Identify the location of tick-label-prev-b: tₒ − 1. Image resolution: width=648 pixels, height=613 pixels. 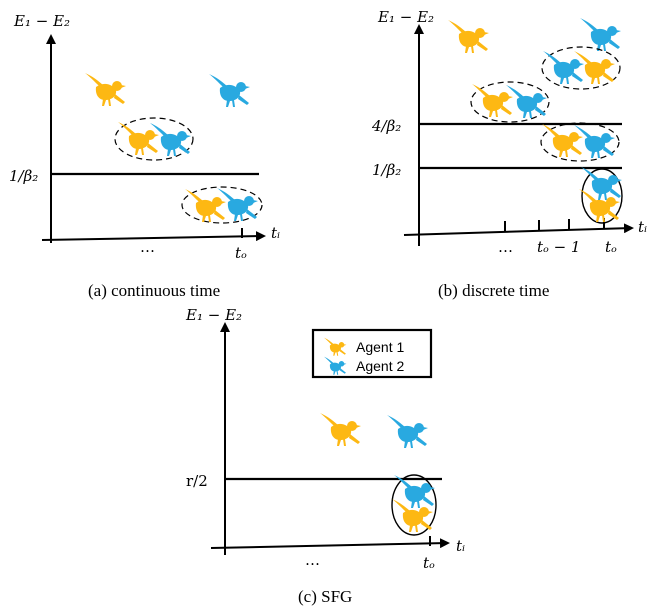
(558, 247).